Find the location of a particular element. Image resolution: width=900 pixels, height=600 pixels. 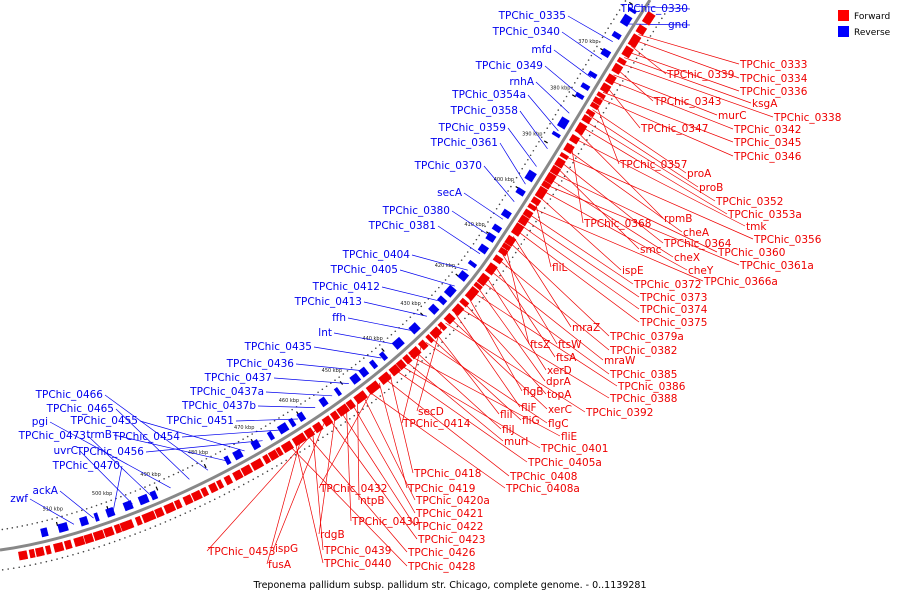

forward-gene-label: TPChic_0357 is located at coordinates (653, 165).